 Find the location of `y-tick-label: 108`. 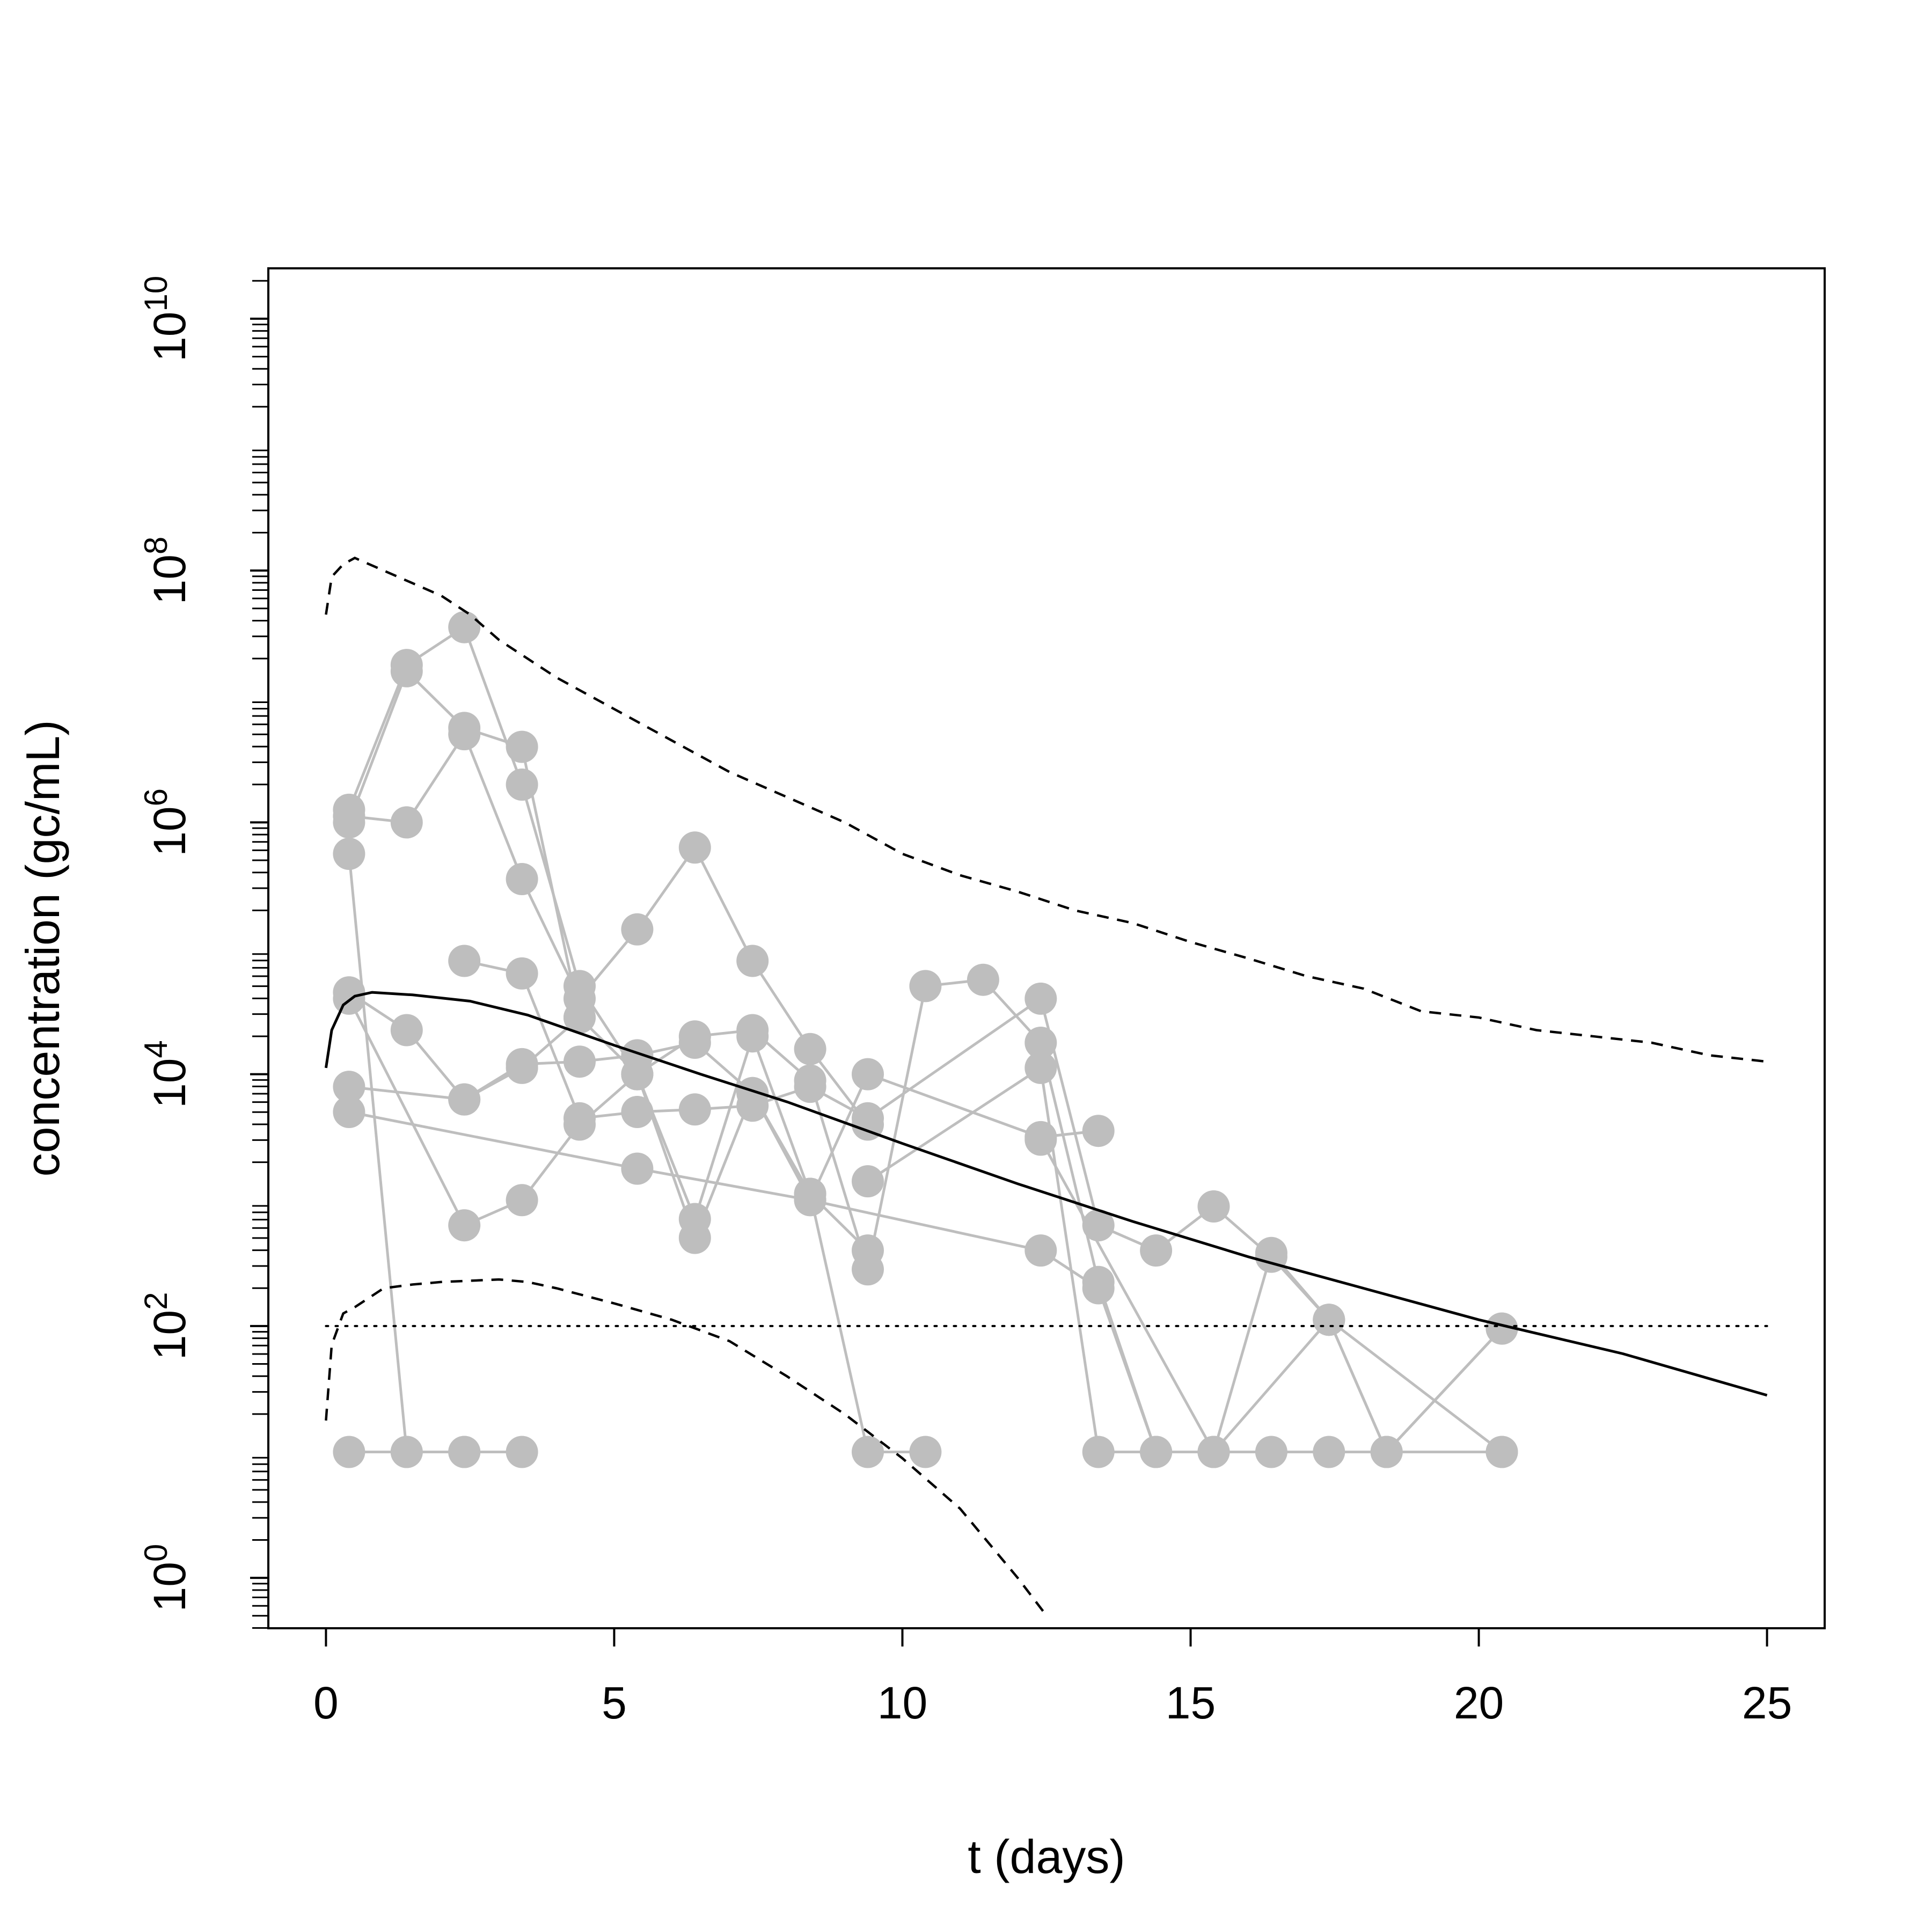

y-tick-label: 108 is located at coordinates (166, 571).